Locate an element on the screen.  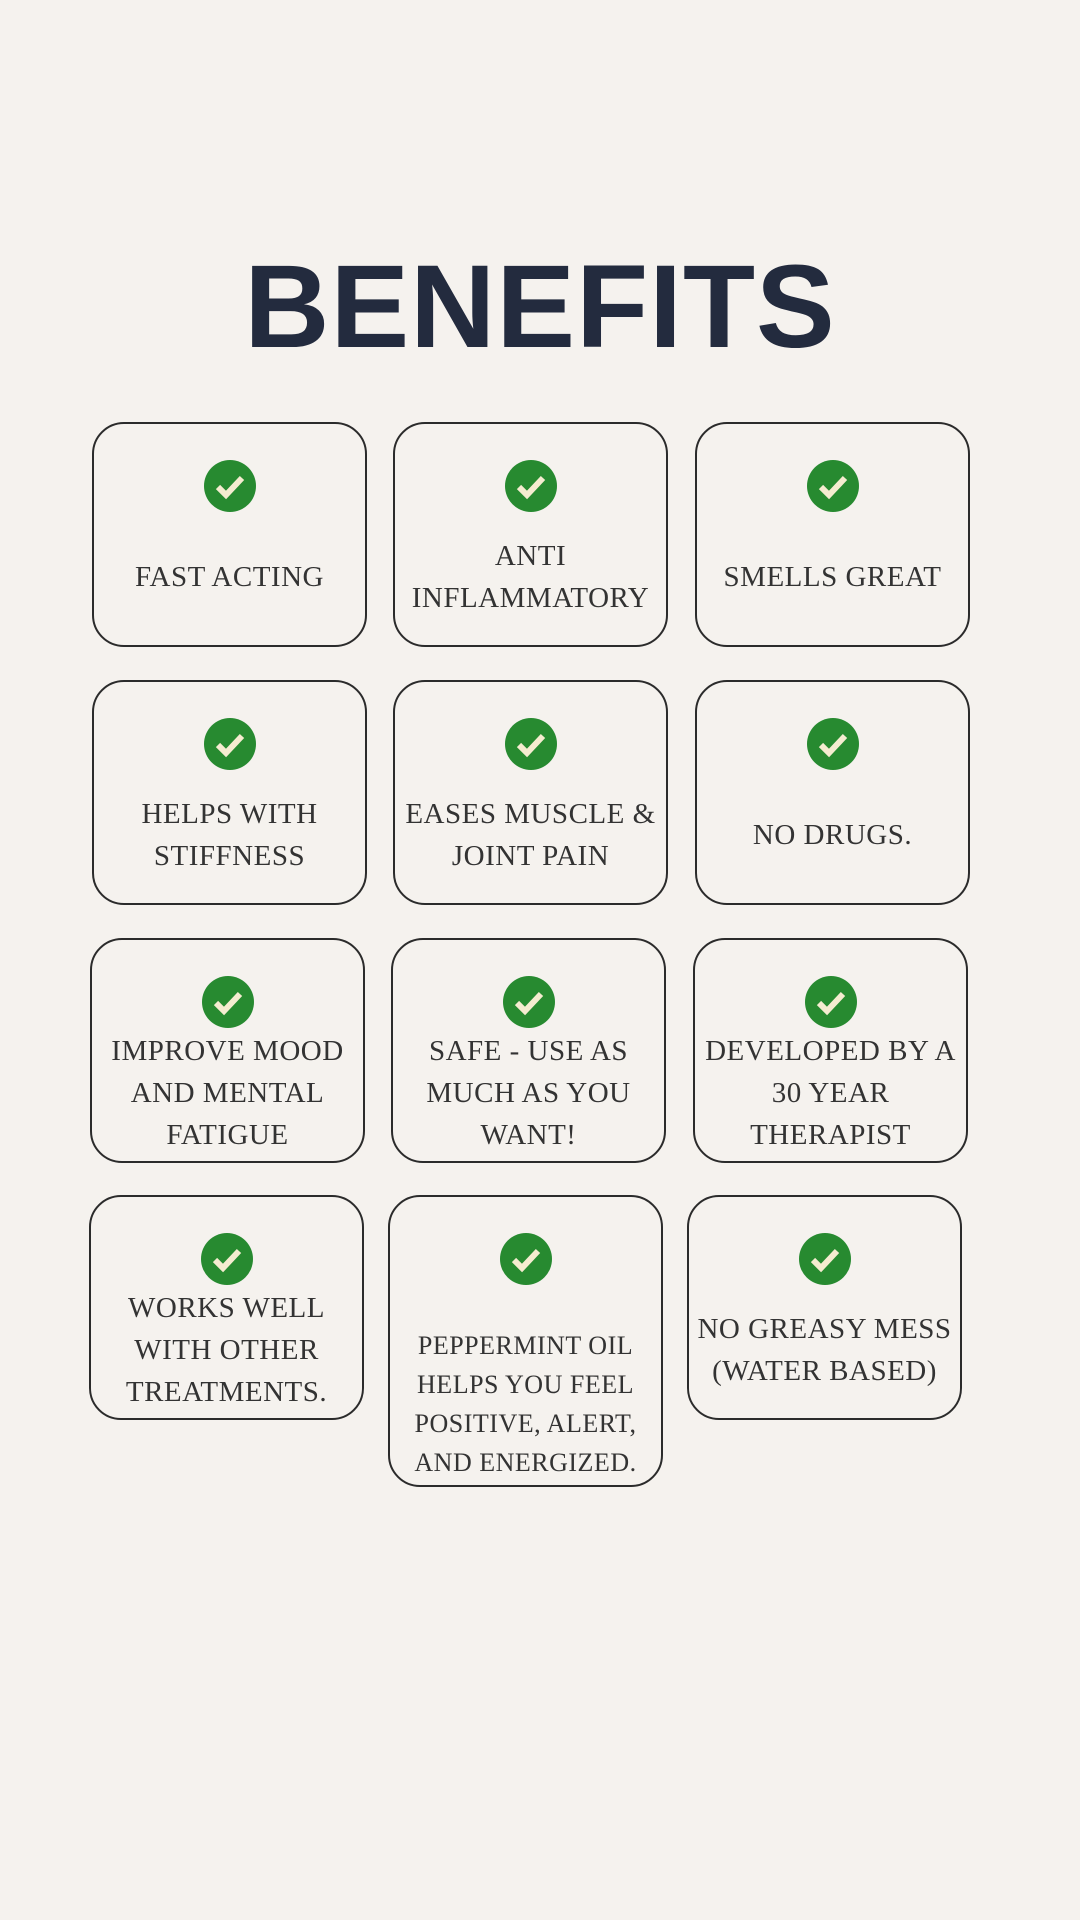
benefit-label: SAFE - USE AS MUCH AS YOU WANT! is located at coordinates (528, 1093).